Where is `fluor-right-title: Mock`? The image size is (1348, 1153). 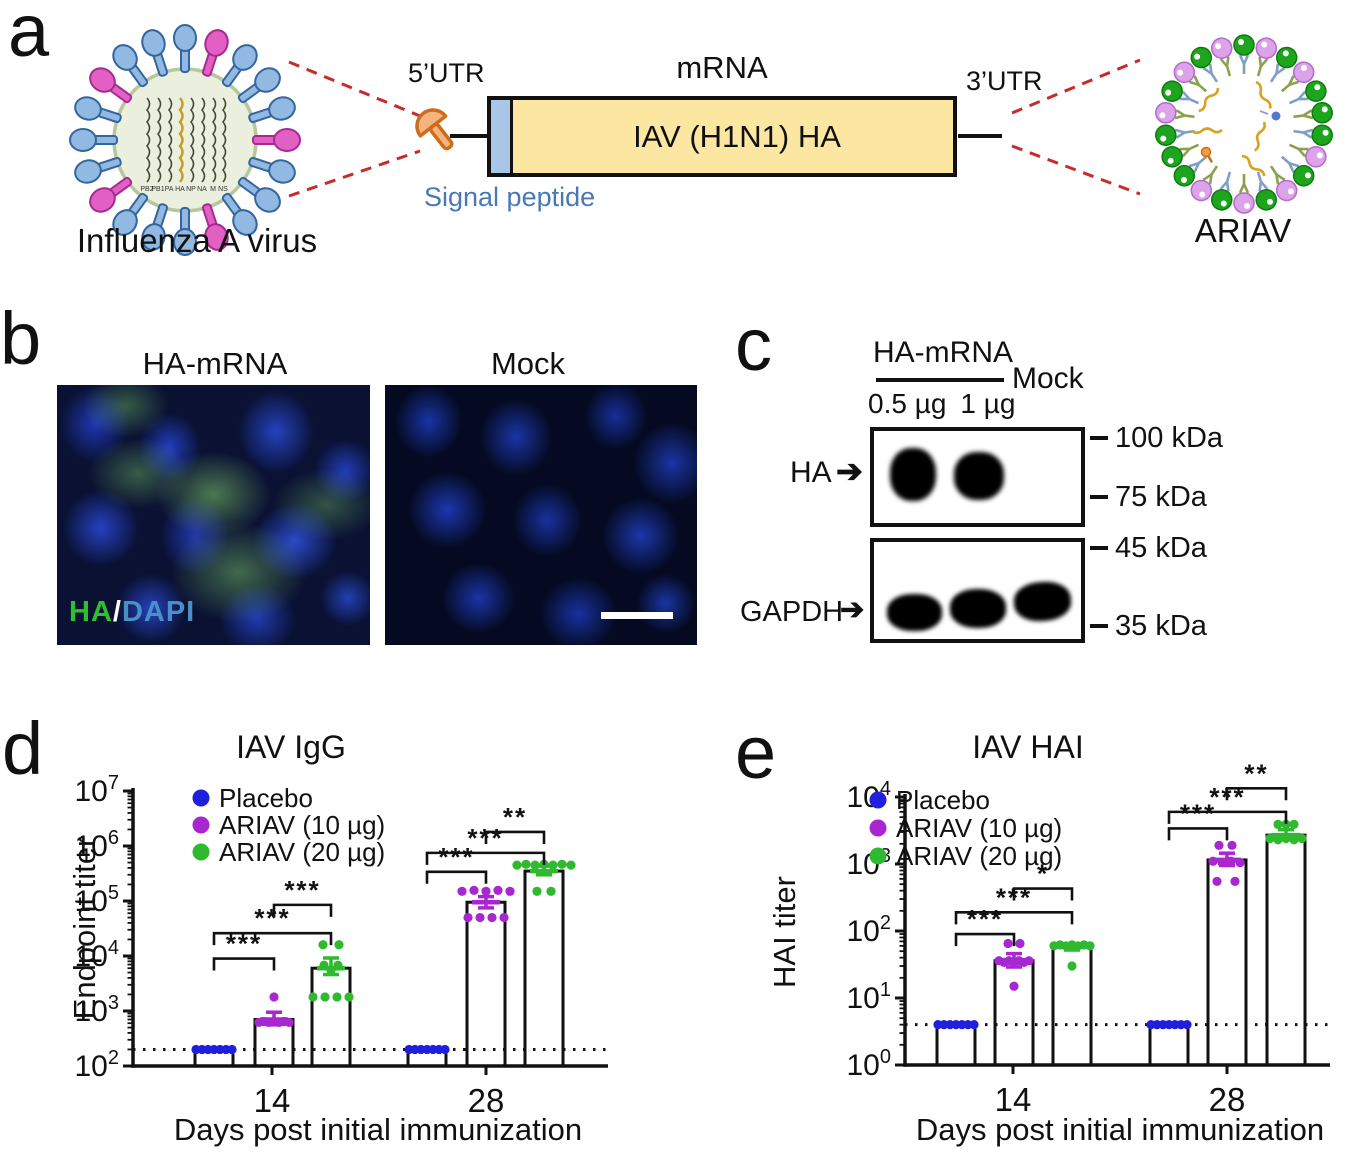
fluor-right-title: Mock is located at coordinates (528, 363).